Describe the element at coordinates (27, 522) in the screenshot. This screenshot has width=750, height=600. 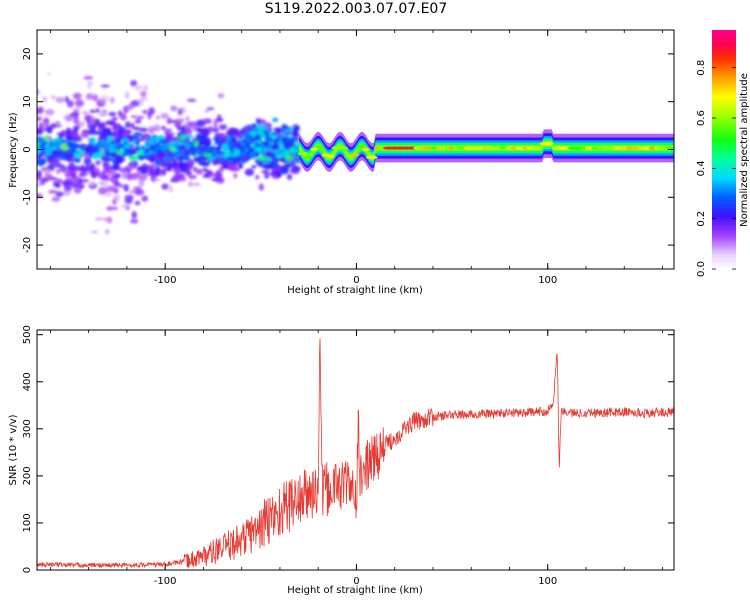
I see `y-tick-label: 100` at that location.